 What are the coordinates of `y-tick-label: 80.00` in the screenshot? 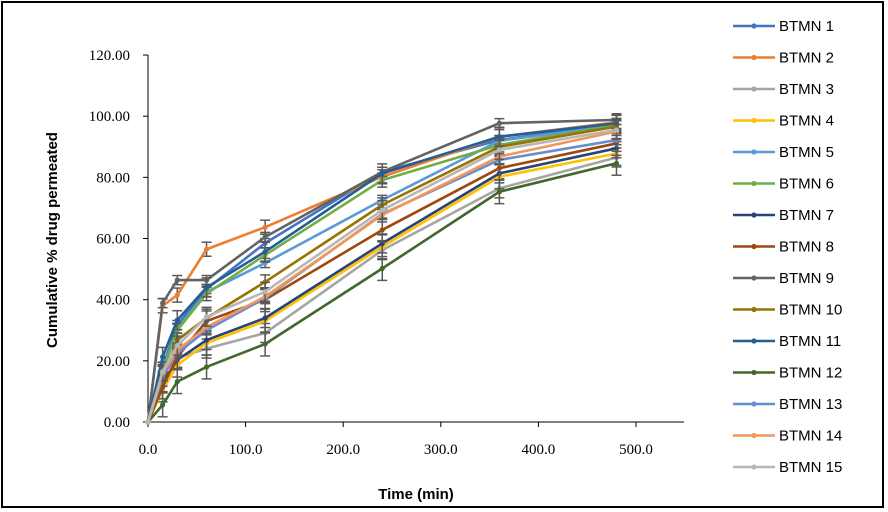 It's located at (113, 178).